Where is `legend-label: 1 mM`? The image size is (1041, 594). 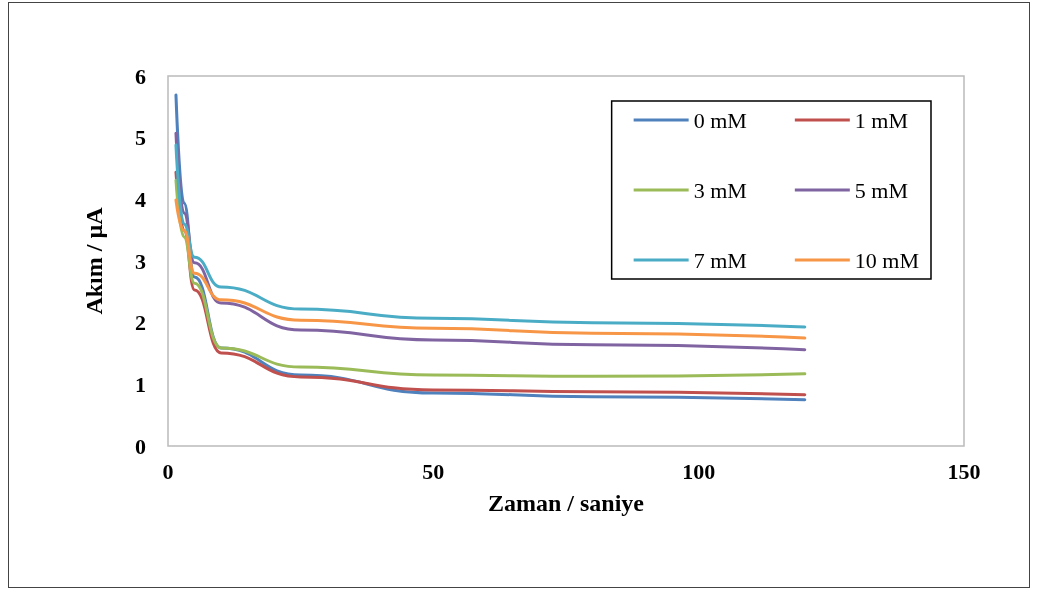 legend-label: 1 mM is located at coordinates (881, 120).